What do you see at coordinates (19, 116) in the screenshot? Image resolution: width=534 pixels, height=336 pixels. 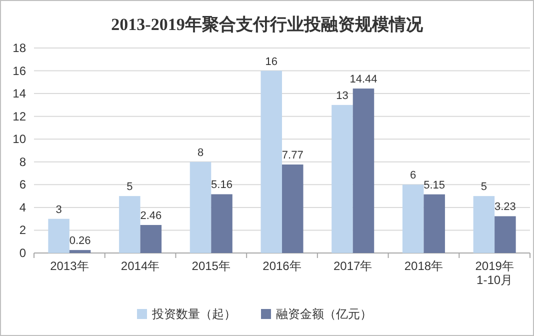 I see `y-tick-label: 12` at bounding box center [19, 116].